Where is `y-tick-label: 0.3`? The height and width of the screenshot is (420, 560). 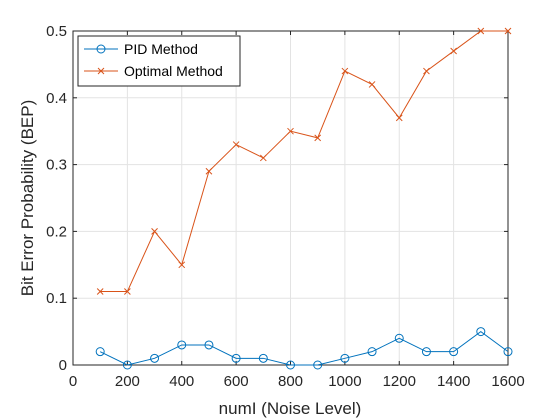
y-tick-label: 0.3 is located at coordinates (56, 165).